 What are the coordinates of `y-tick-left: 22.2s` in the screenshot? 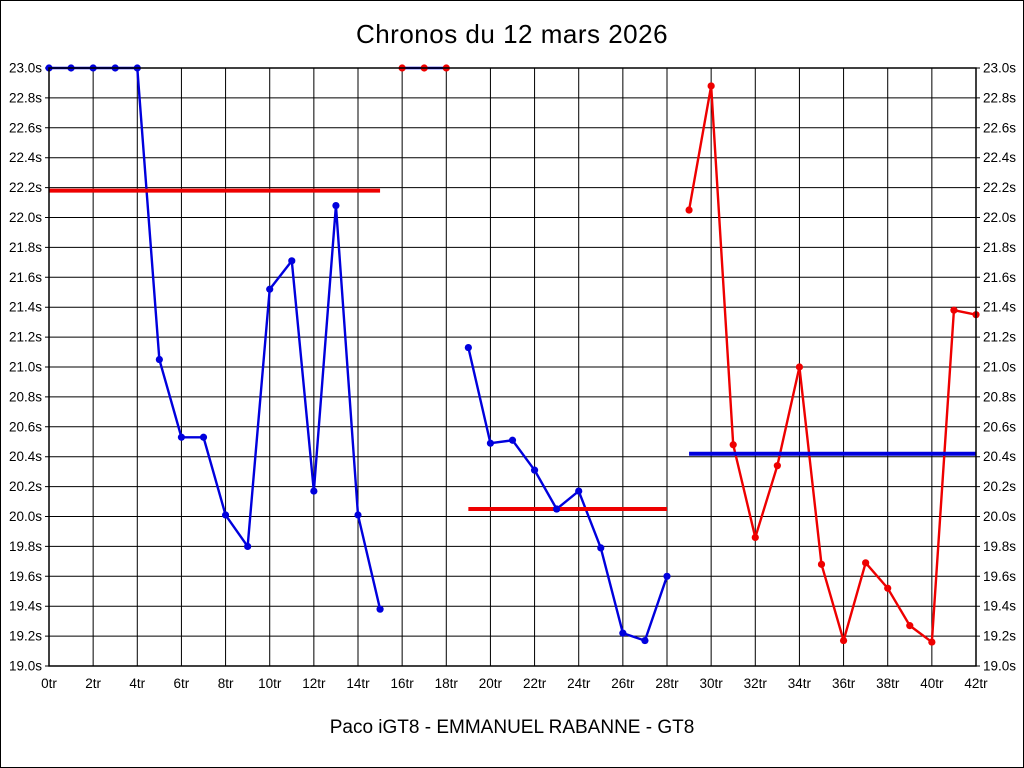 It's located at (25, 187).